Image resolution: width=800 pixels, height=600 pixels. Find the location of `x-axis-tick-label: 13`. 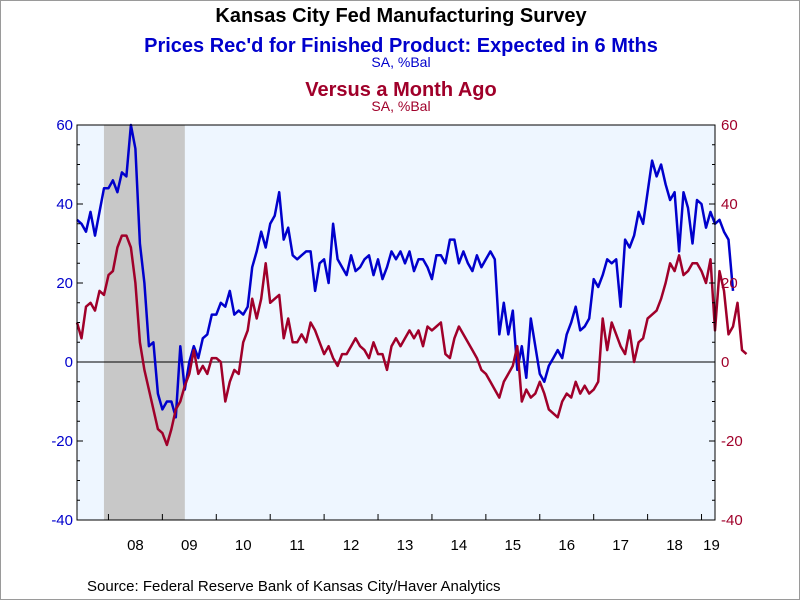

x-axis-tick-label: 13 is located at coordinates (405, 545).